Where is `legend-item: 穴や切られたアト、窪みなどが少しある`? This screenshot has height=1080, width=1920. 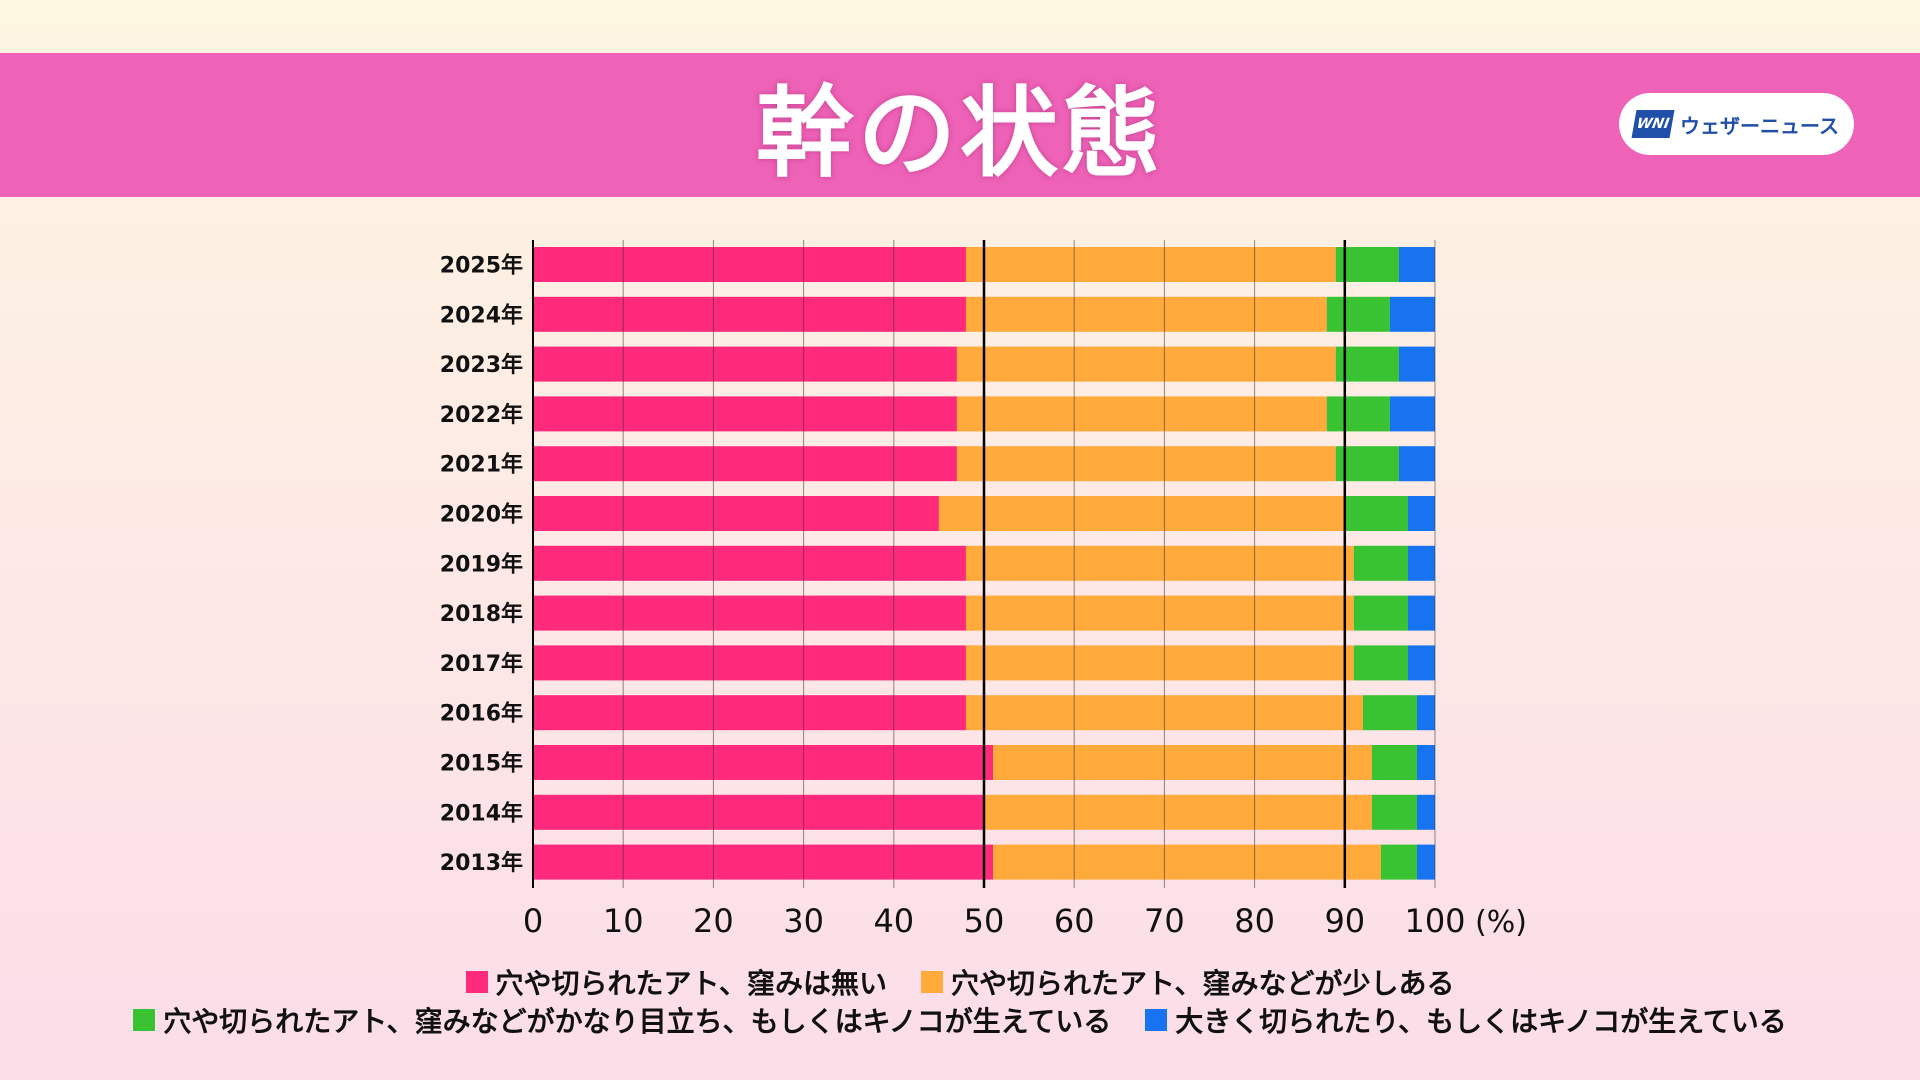 legend-item: 穴や切られたアト、窪みなどが少しある is located at coordinates (1187, 982).